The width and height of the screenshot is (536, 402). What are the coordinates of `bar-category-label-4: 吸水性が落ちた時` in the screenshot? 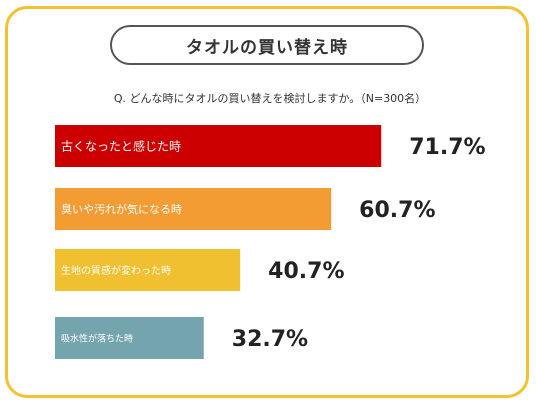 It's located at (97, 338).